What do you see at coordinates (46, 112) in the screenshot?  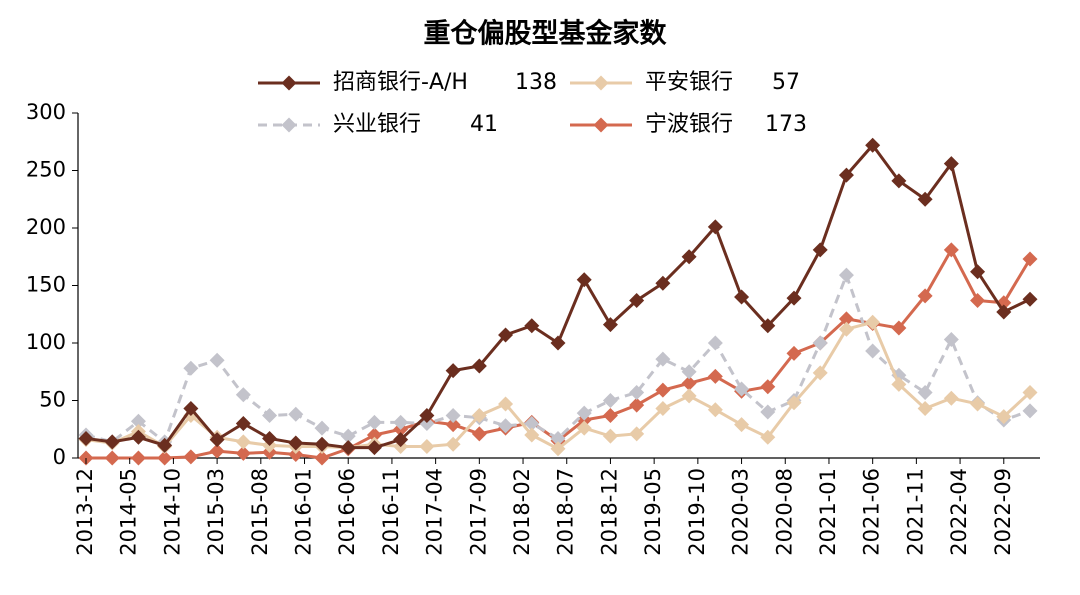 I see `y-tick-label: 300` at bounding box center [46, 112].